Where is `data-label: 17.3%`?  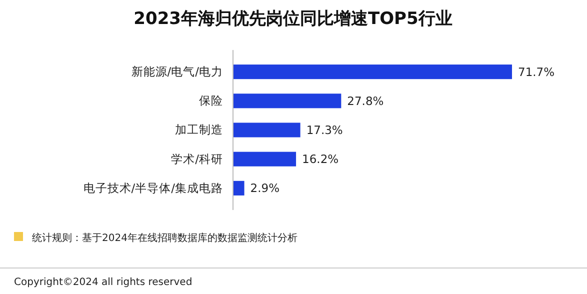
data-label: 17.3% is located at coordinates (324, 130).